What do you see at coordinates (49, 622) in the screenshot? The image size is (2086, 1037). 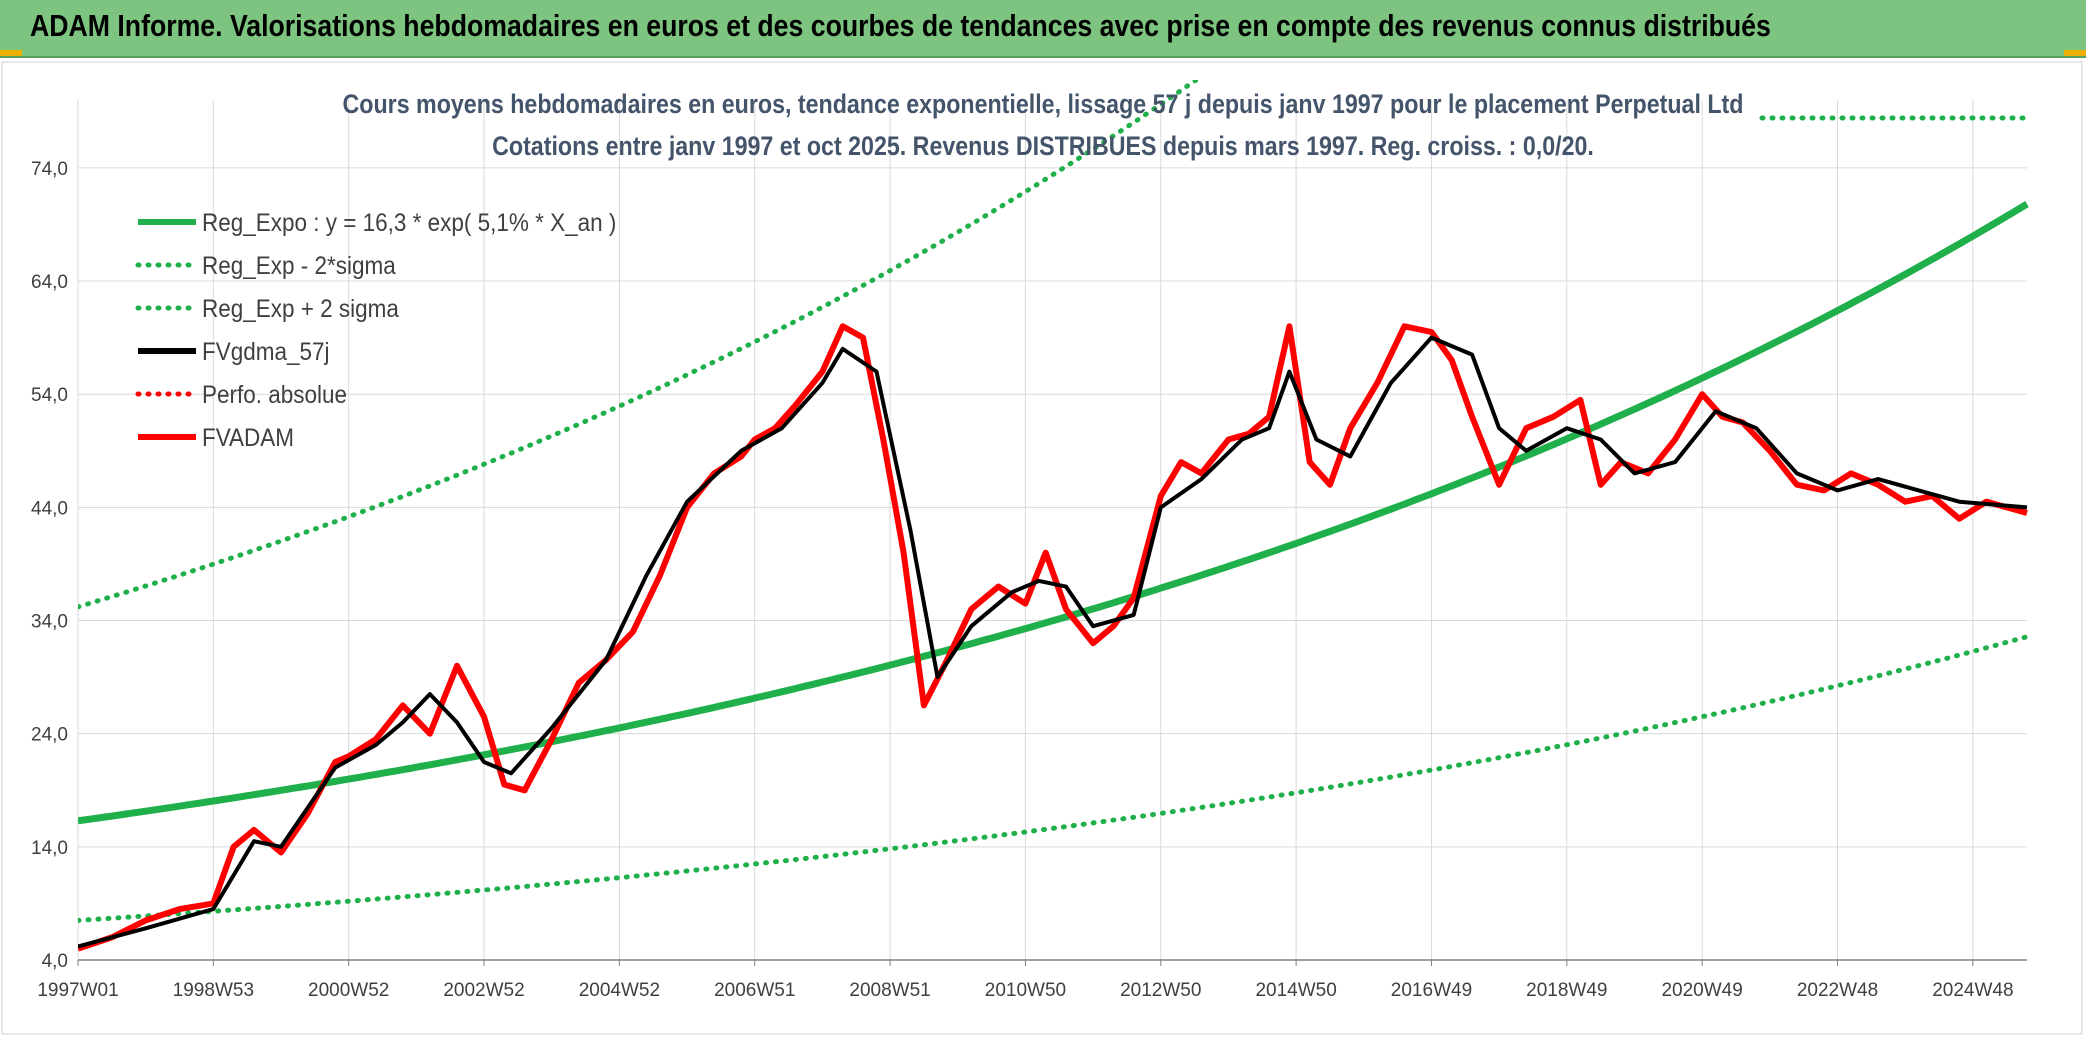 I see `y-tick-label: 34,0` at bounding box center [49, 622].